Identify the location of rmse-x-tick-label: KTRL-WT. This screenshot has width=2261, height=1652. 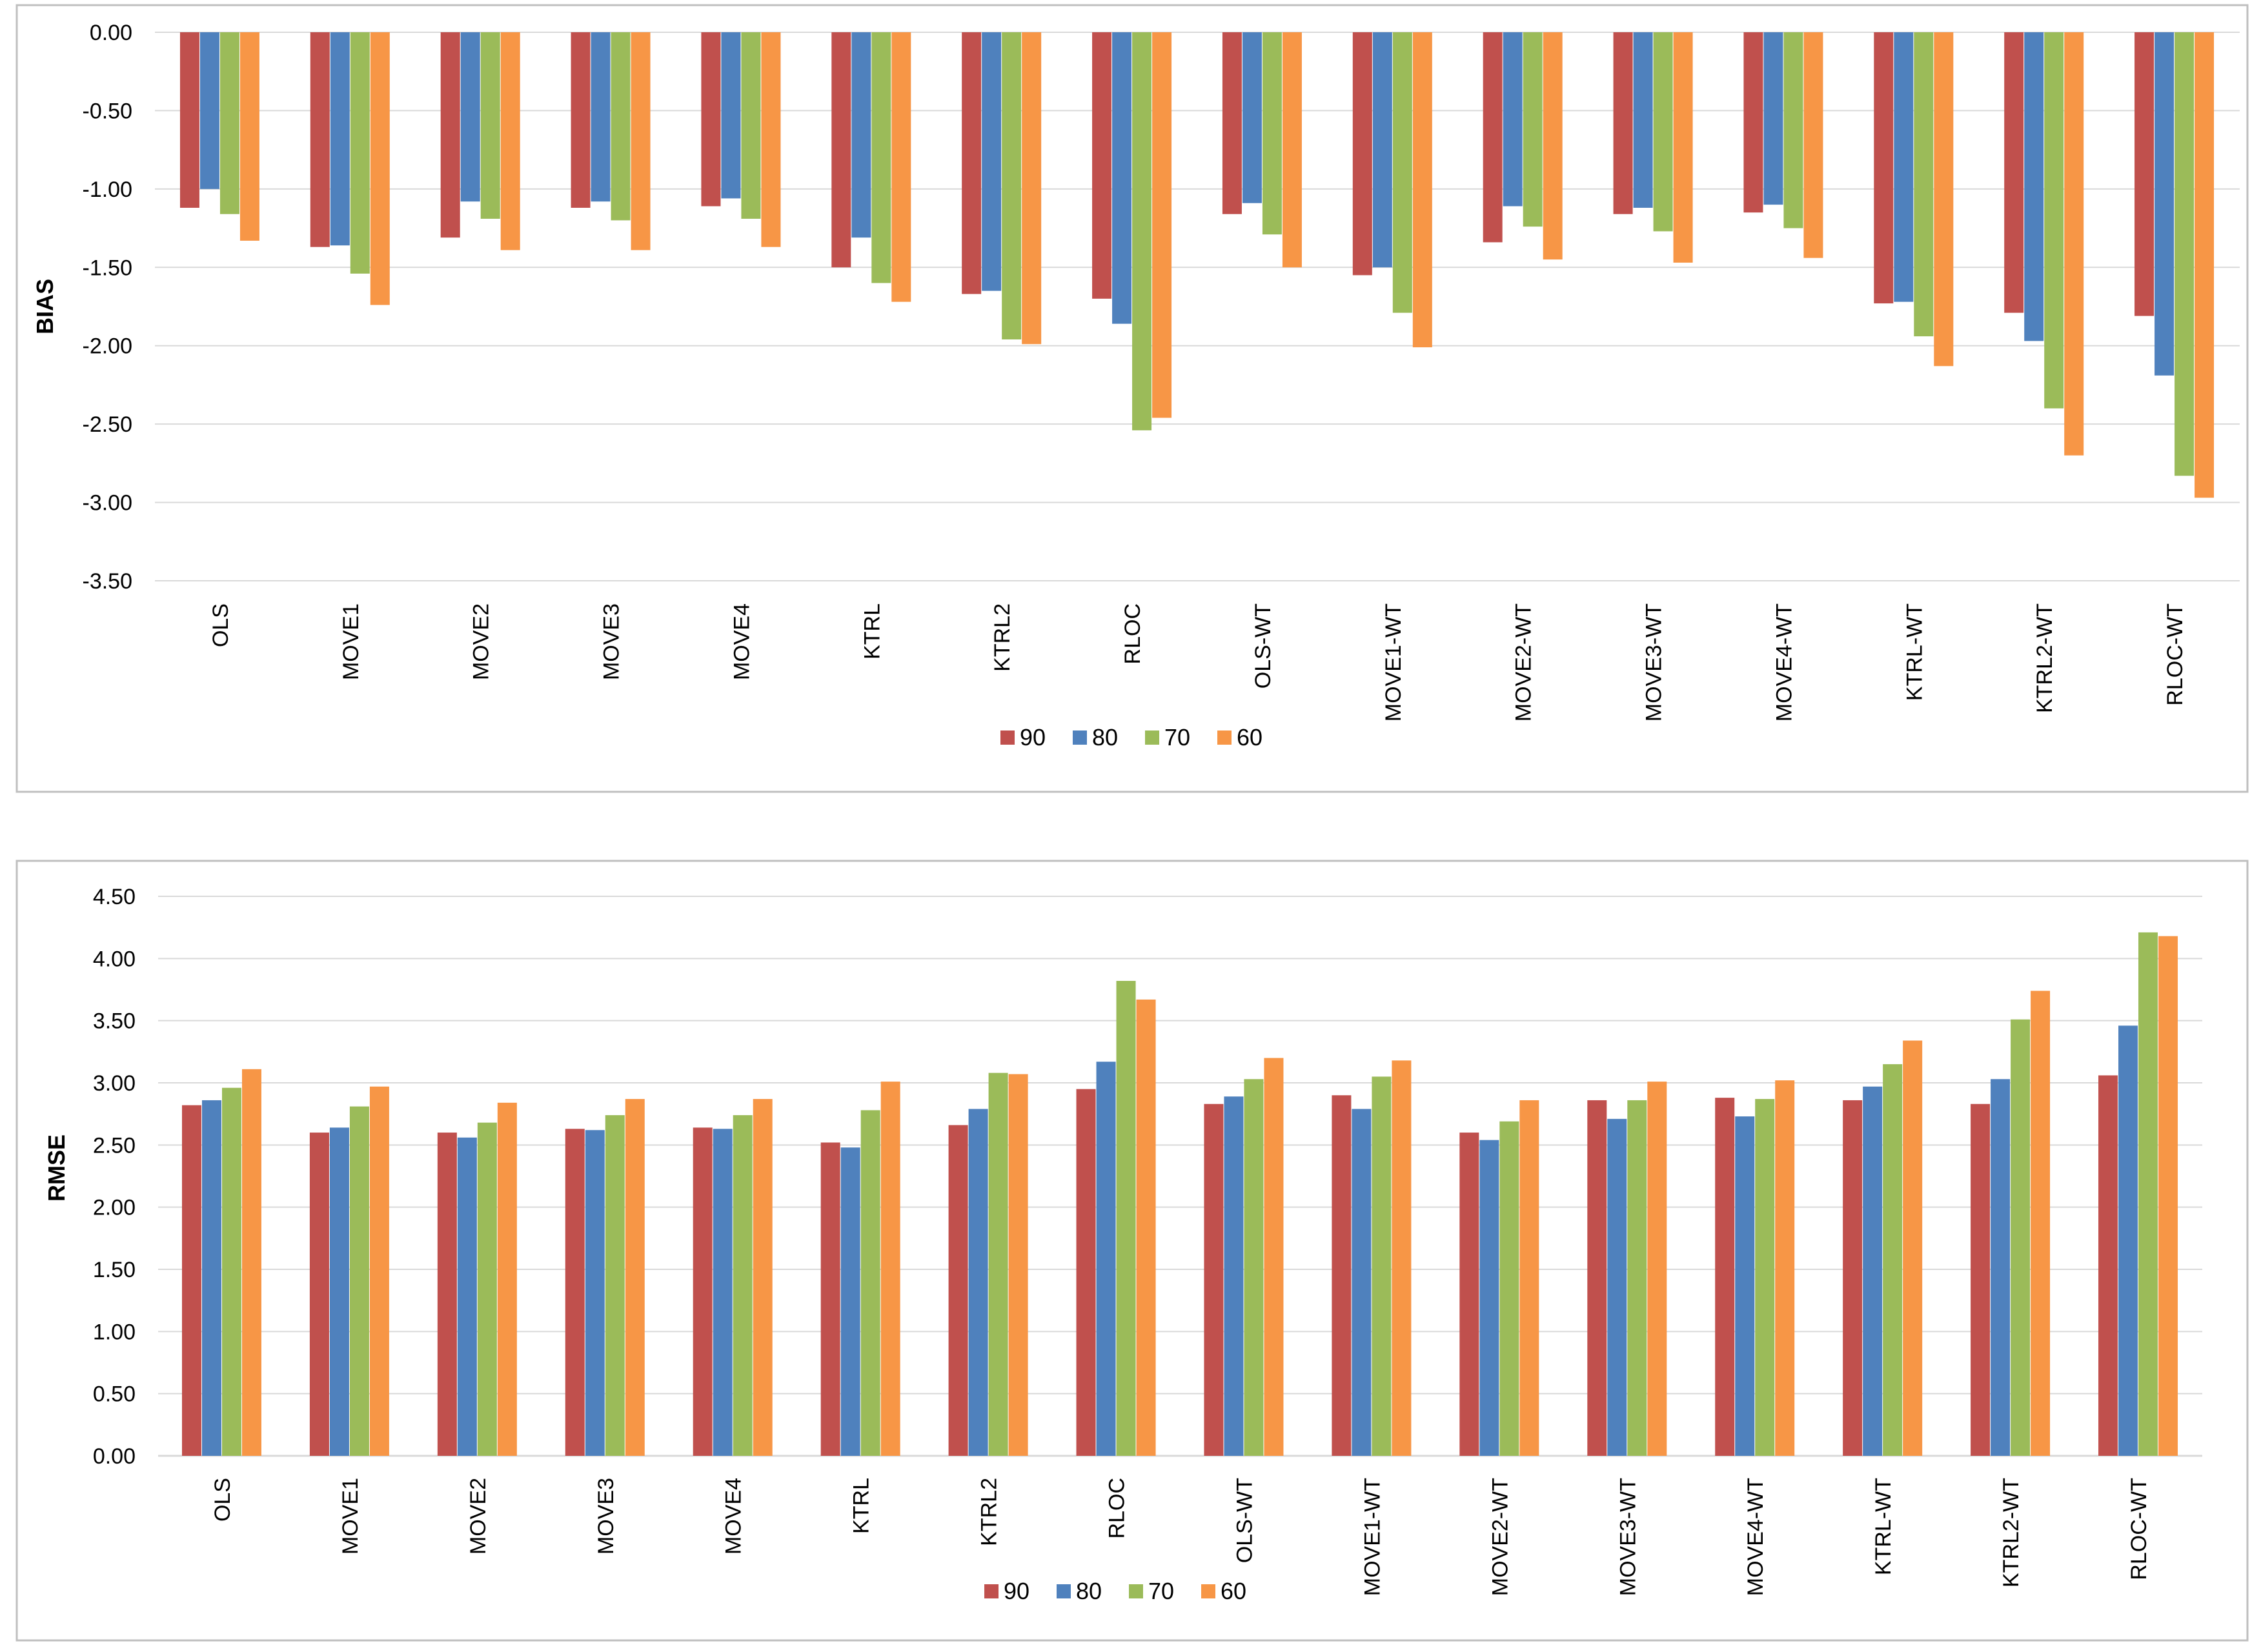
(1884, 1526).